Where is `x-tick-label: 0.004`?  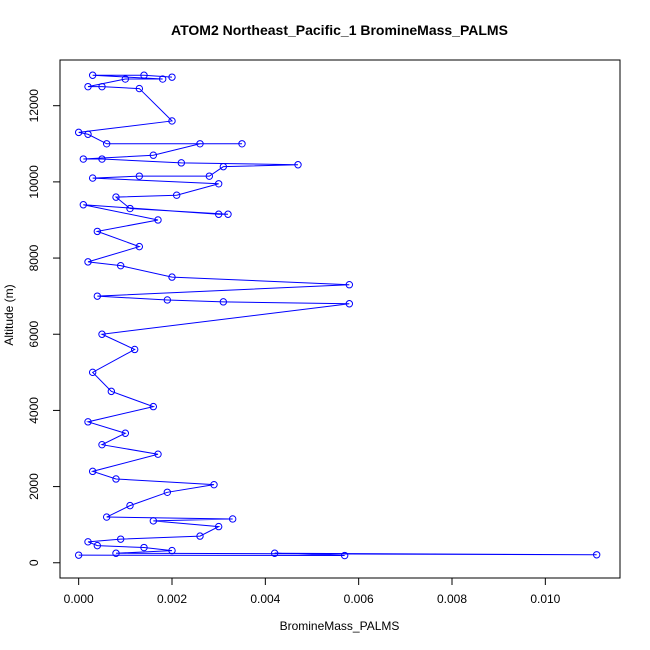 x-tick-label: 0.004 is located at coordinates (265, 599).